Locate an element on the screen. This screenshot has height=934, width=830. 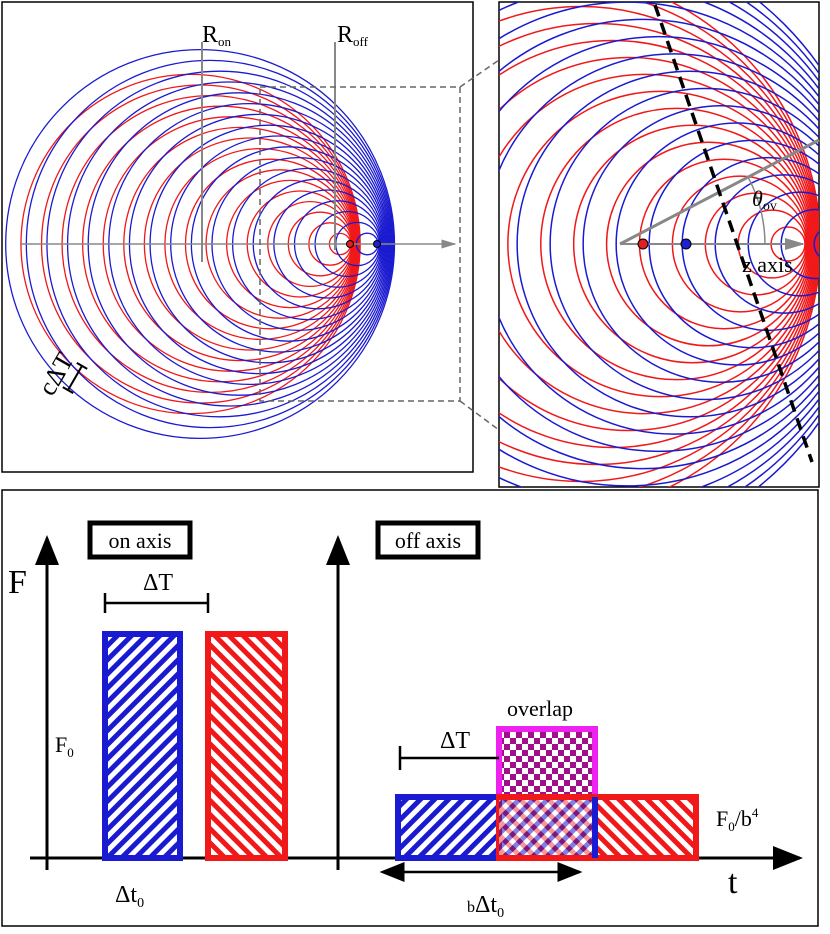
axis-label: F is located at coordinates (17, 582).